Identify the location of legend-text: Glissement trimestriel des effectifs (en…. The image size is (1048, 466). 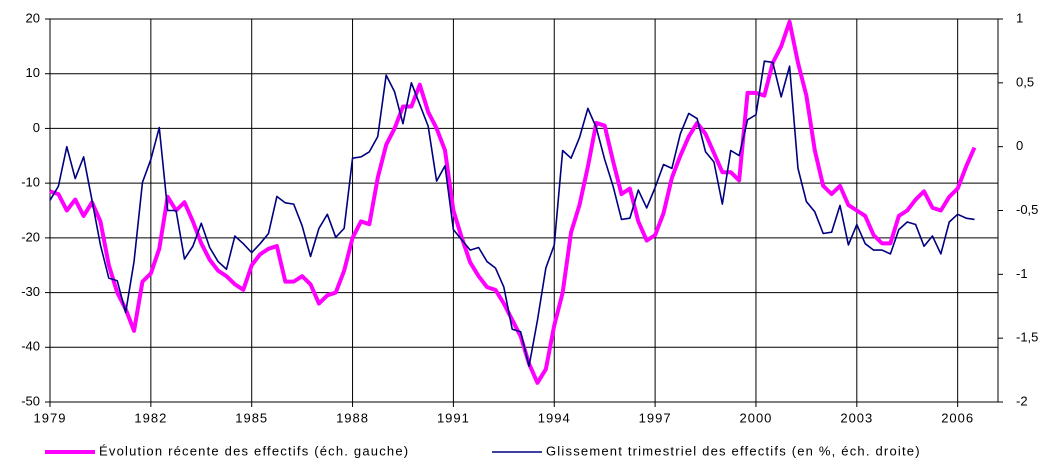
(733, 450).